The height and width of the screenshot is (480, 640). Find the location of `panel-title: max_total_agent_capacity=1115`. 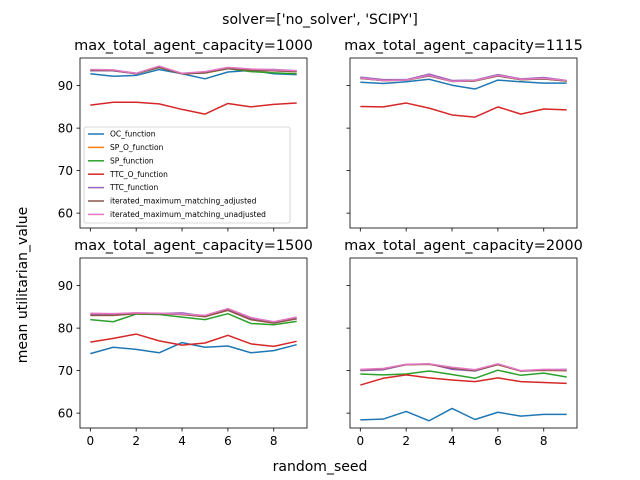

panel-title: max_total_agent_capacity=1115 is located at coordinates (463, 46).